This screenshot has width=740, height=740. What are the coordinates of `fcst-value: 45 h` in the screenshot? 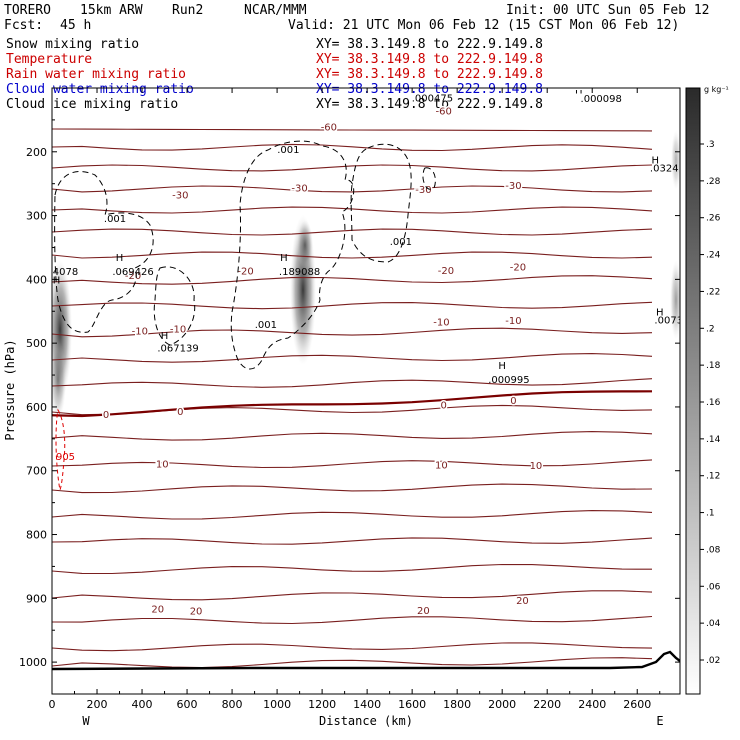 It's located at (75, 25).